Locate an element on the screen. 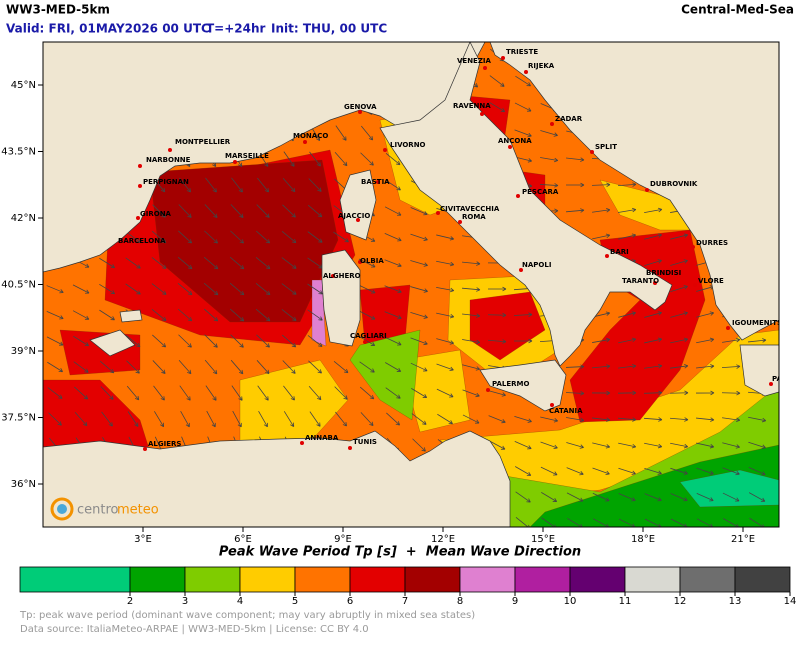 This screenshot has height=651, width=800. city-label: CATANIA is located at coordinates (566, 411).